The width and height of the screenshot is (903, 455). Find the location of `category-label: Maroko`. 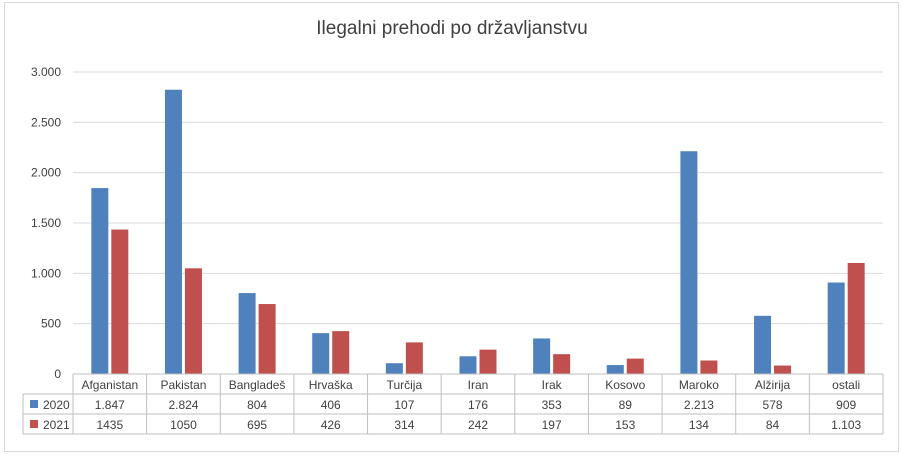

category-label: Maroko is located at coordinates (699, 385).